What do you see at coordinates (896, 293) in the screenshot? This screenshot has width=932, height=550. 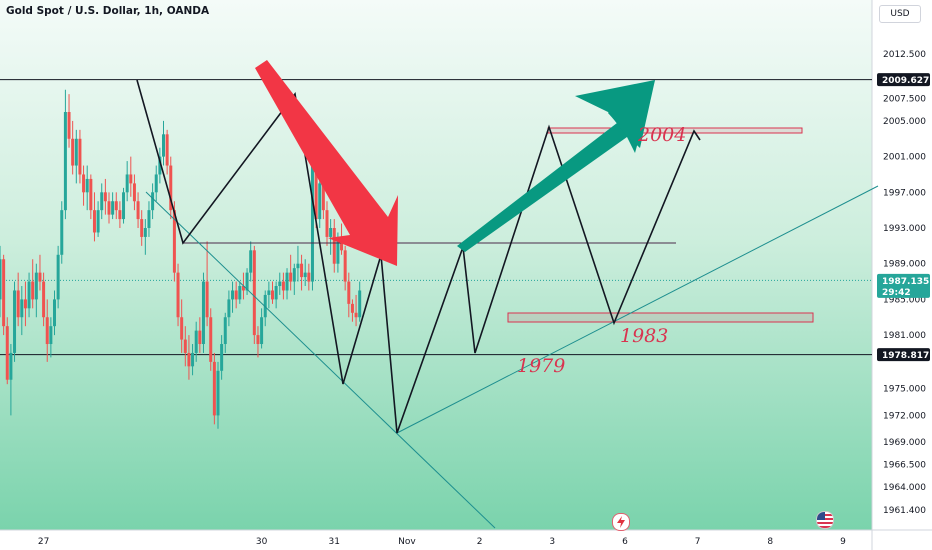 I see `current-price-tag-countdown: 29:42` at bounding box center [896, 293].